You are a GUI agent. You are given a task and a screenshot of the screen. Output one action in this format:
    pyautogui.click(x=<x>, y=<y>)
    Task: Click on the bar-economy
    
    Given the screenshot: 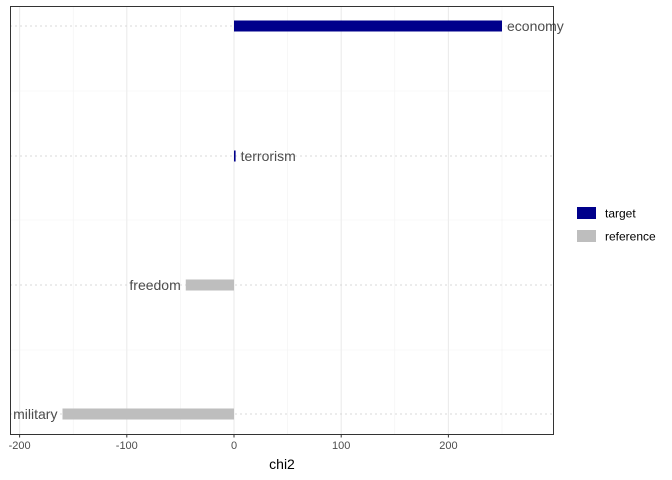 What is the action you would take?
    pyautogui.click(x=368, y=26)
    